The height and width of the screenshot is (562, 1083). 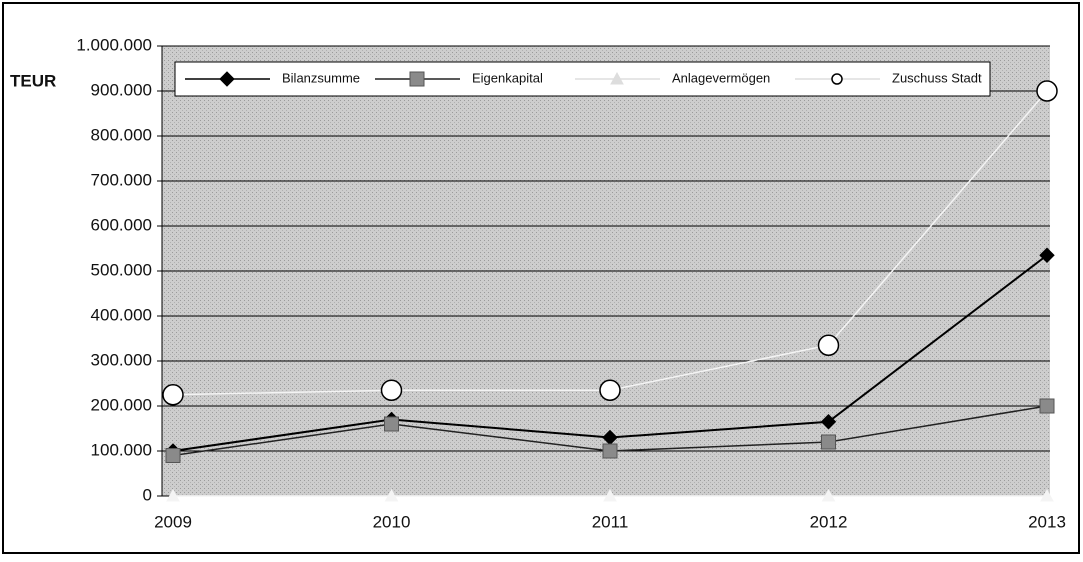 What do you see at coordinates (121, 359) in the screenshot?
I see `y-tick-label: 300.000` at bounding box center [121, 359].